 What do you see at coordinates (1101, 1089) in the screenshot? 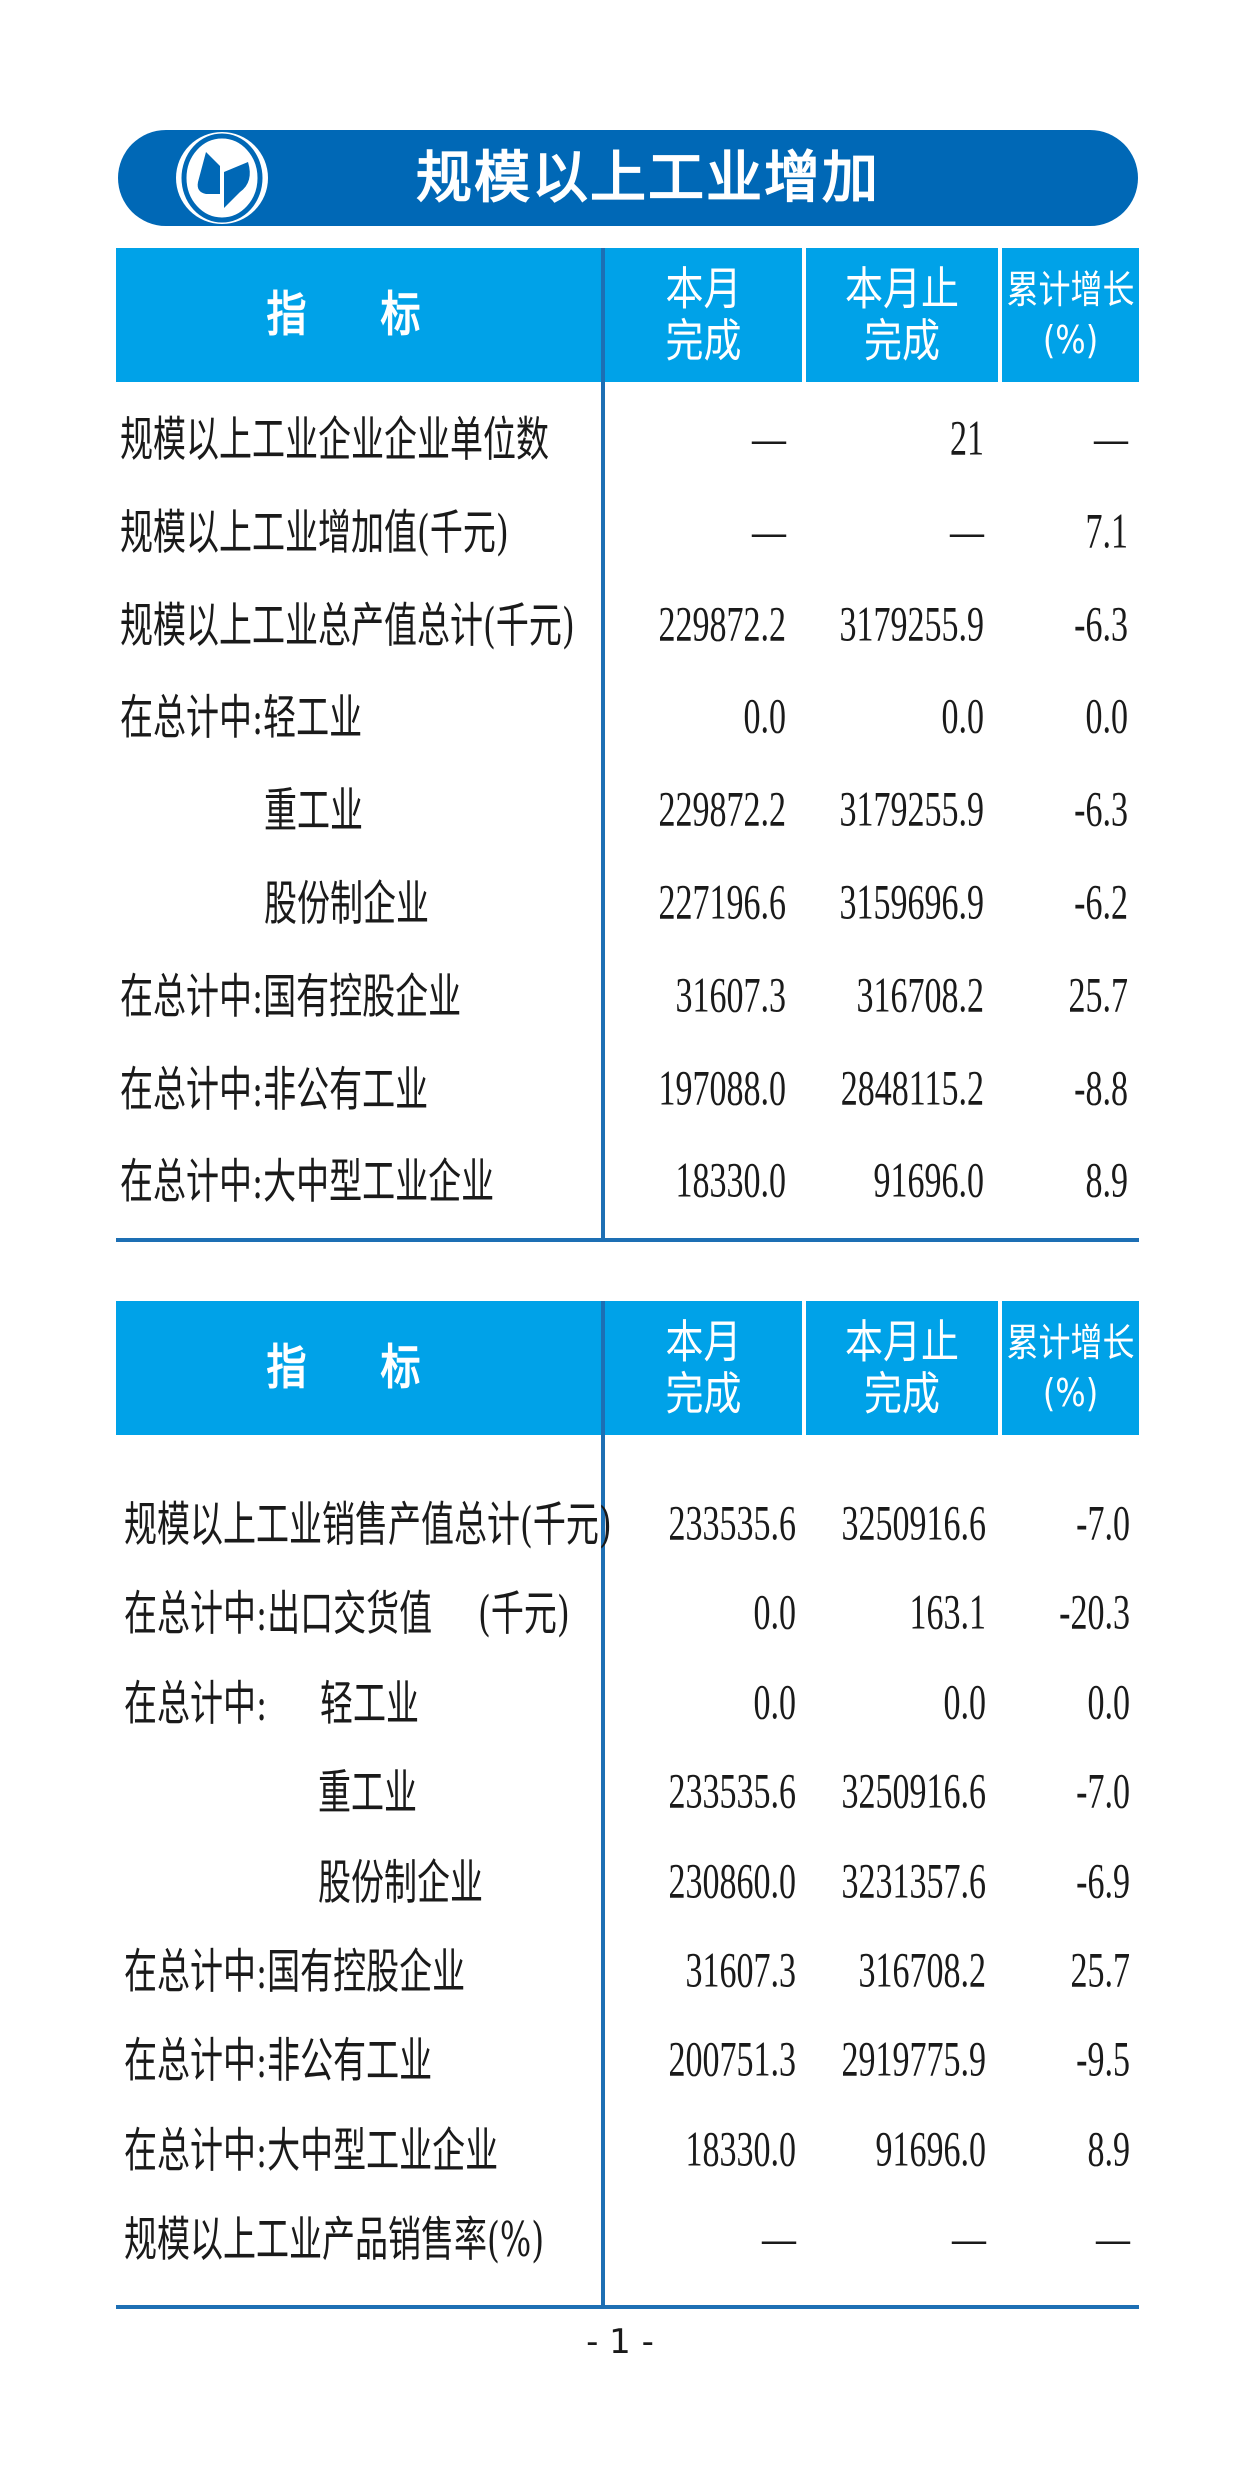
I see `cell-c3: -8.8` at bounding box center [1101, 1089].